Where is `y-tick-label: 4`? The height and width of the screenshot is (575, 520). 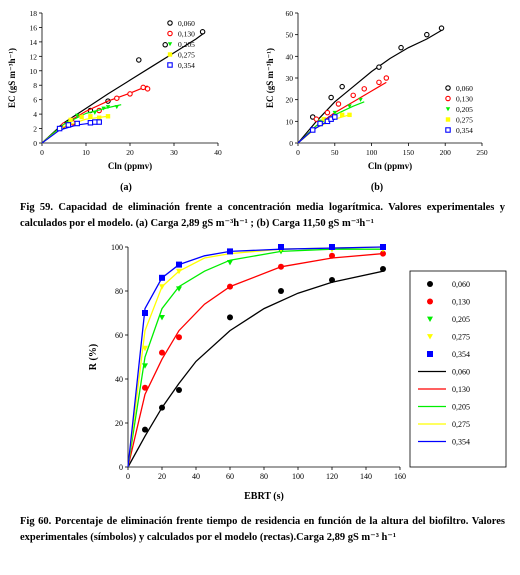 y-tick-label: 4 is located at coordinates (35, 114).